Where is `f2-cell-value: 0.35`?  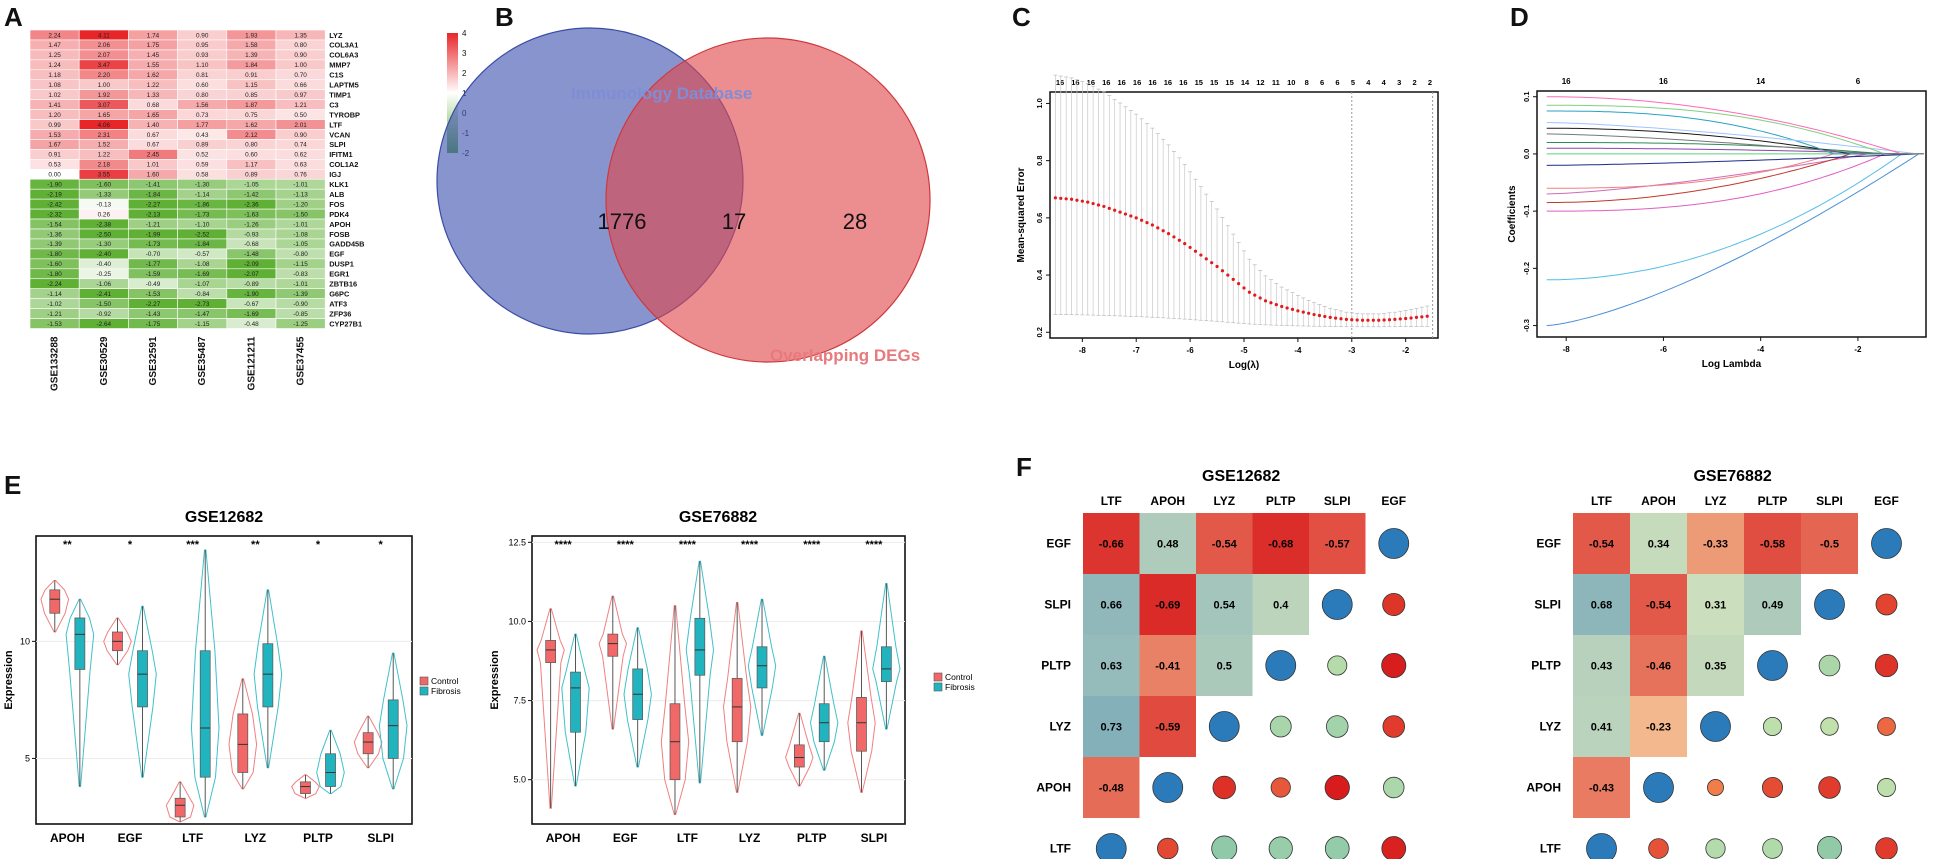
f2-cell-value: 0.35 is located at coordinates (1715, 667).